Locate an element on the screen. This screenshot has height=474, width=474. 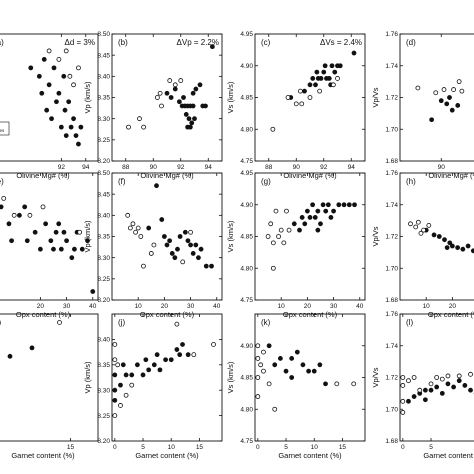
panel-label: (c) is located at coordinates (266, 42).